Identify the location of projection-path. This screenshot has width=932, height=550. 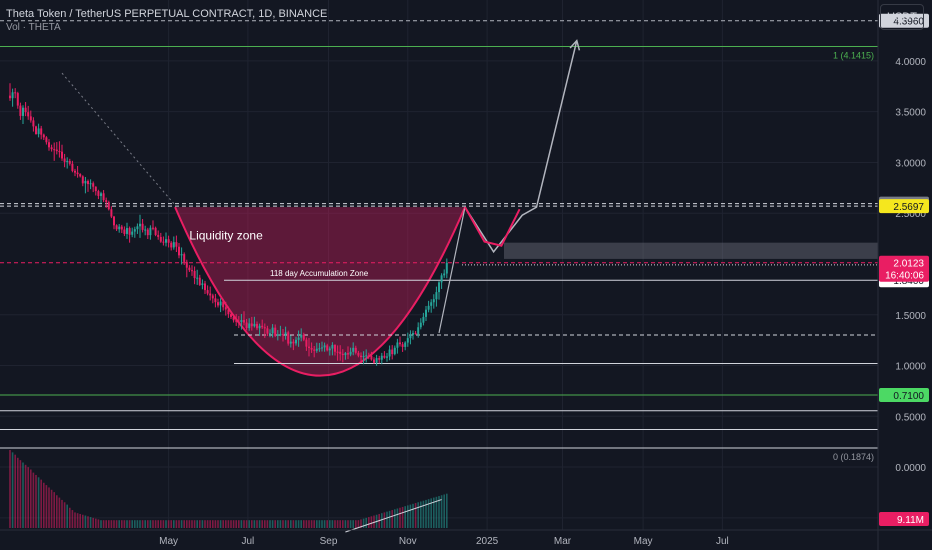
(521, 147).